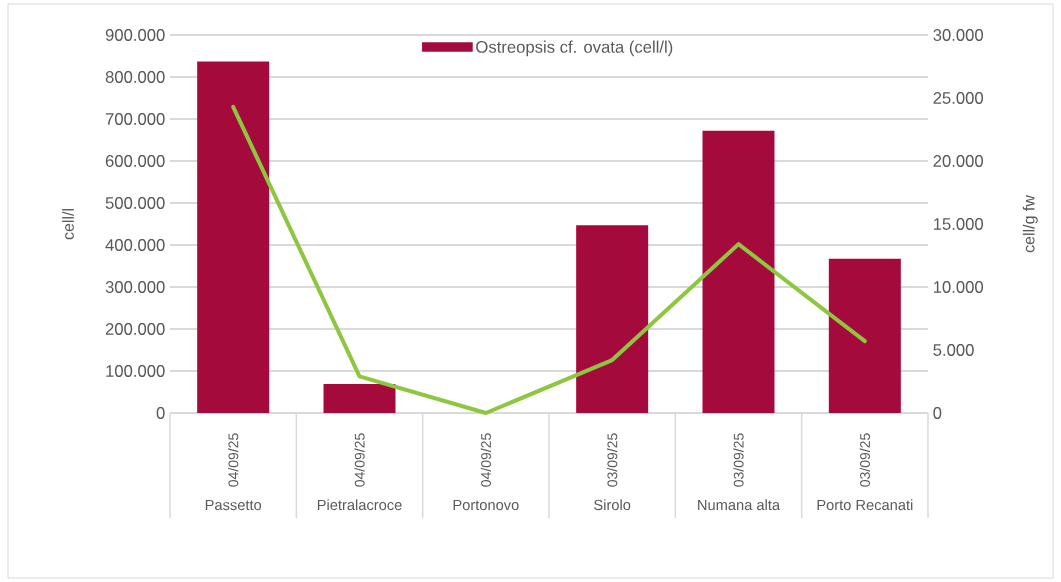 The height and width of the screenshot is (582, 1061). What do you see at coordinates (937, 413) in the screenshot?
I see `y2-tick-label: 0` at bounding box center [937, 413].